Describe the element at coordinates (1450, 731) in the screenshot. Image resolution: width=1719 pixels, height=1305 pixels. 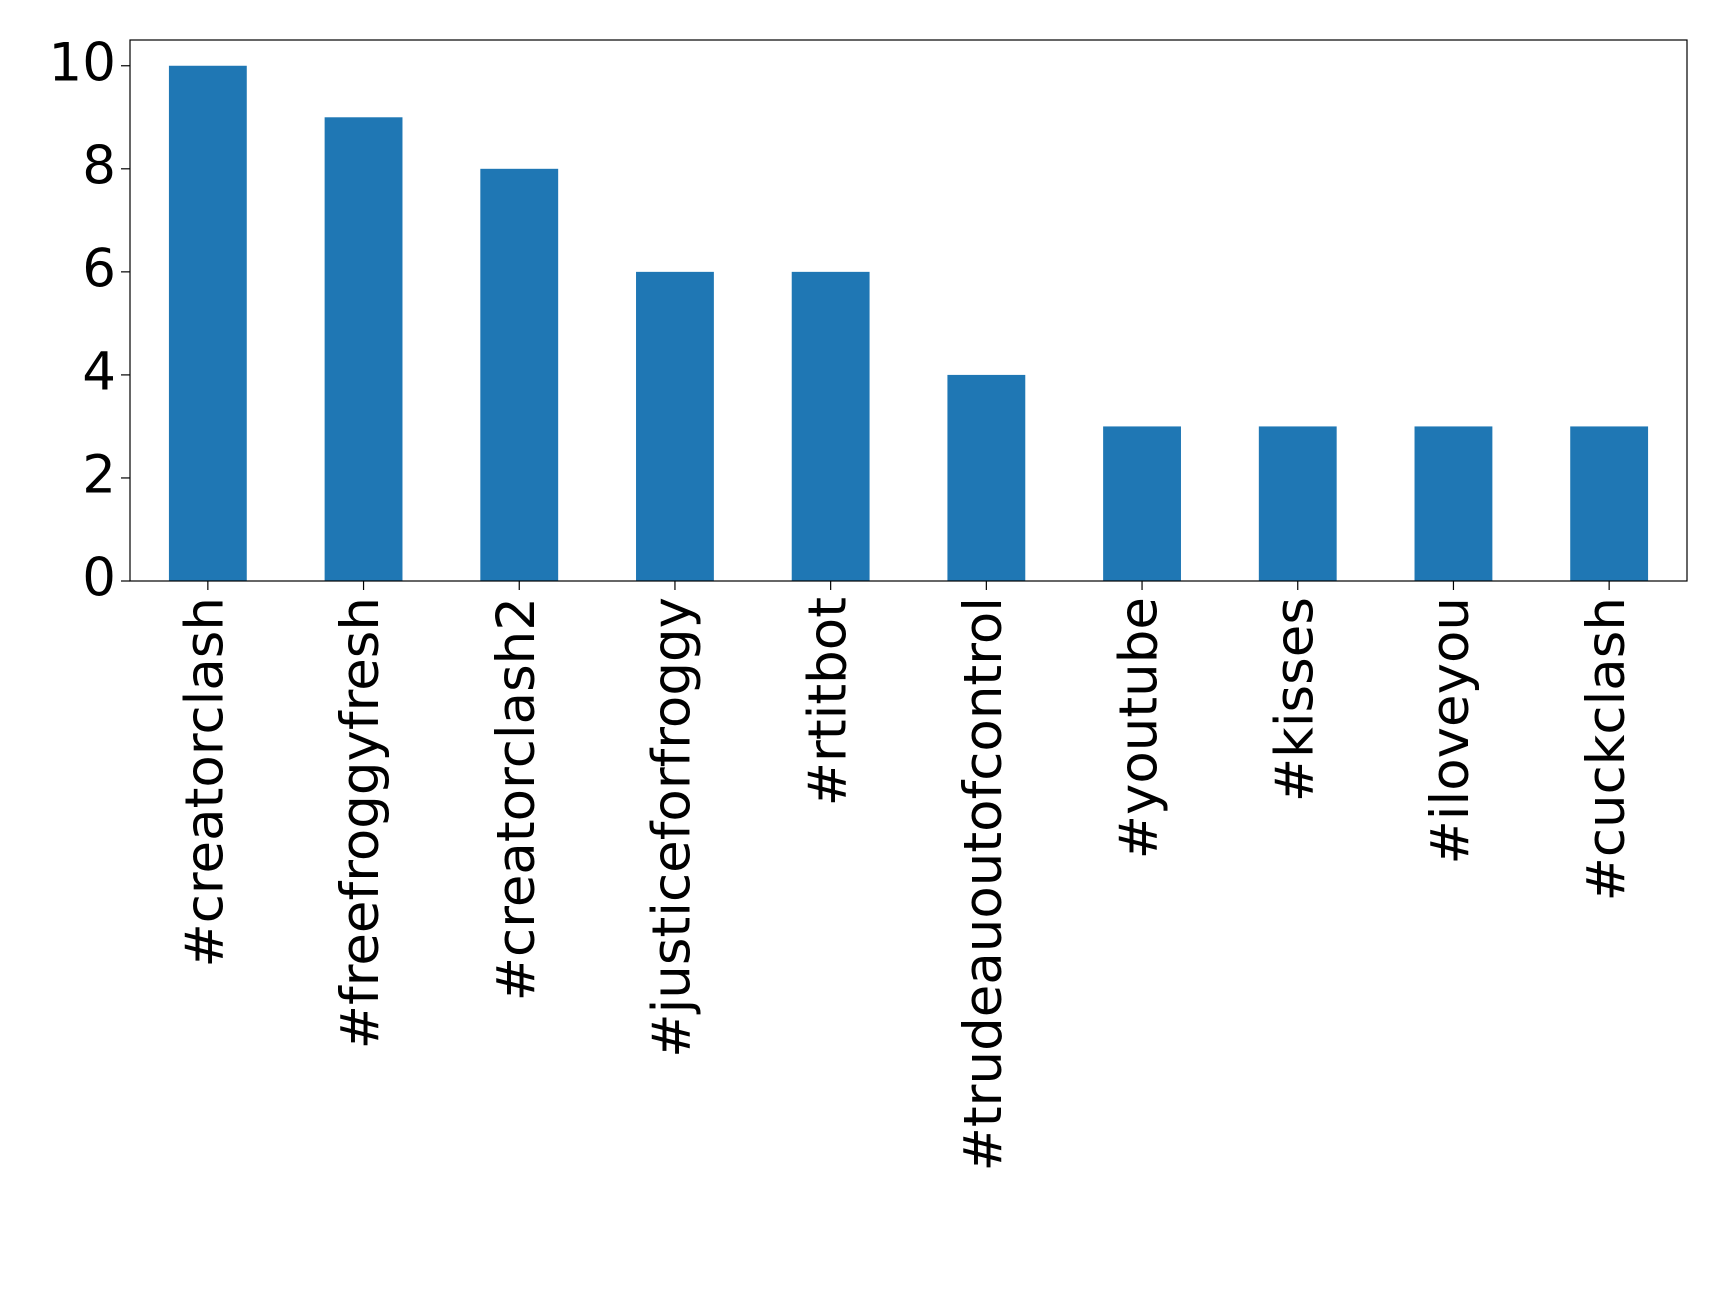
I see `x-tick-label: #iloveyou` at that location.